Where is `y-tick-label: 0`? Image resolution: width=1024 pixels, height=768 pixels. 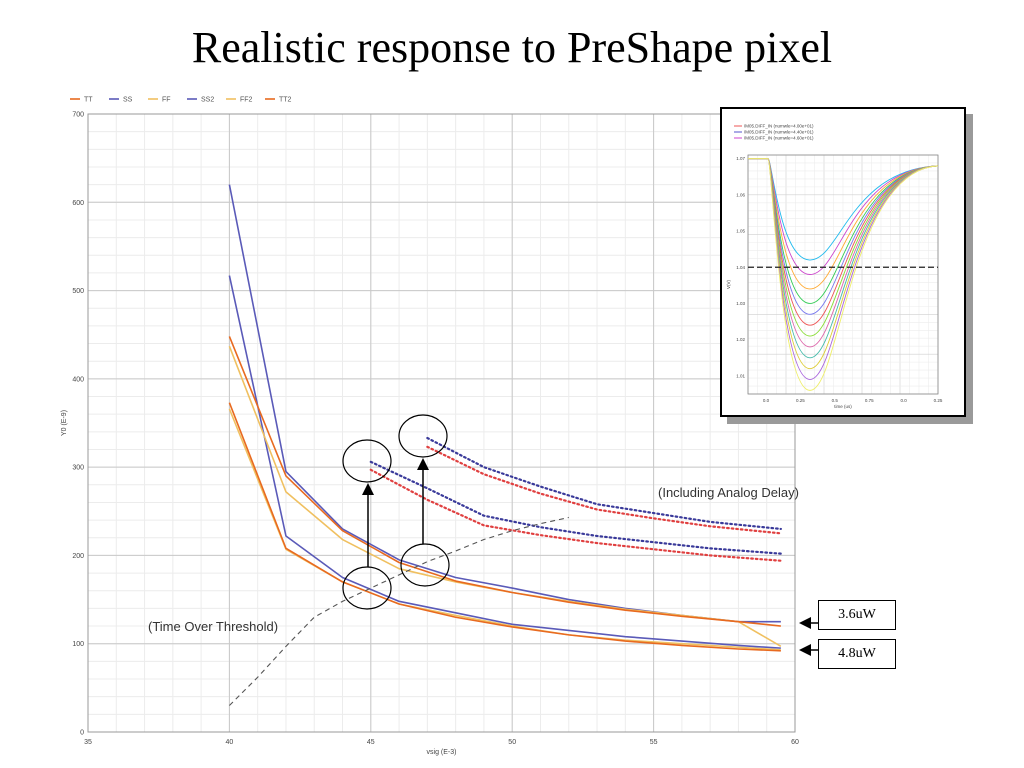
y-tick-label: 0 is located at coordinates (82, 733).